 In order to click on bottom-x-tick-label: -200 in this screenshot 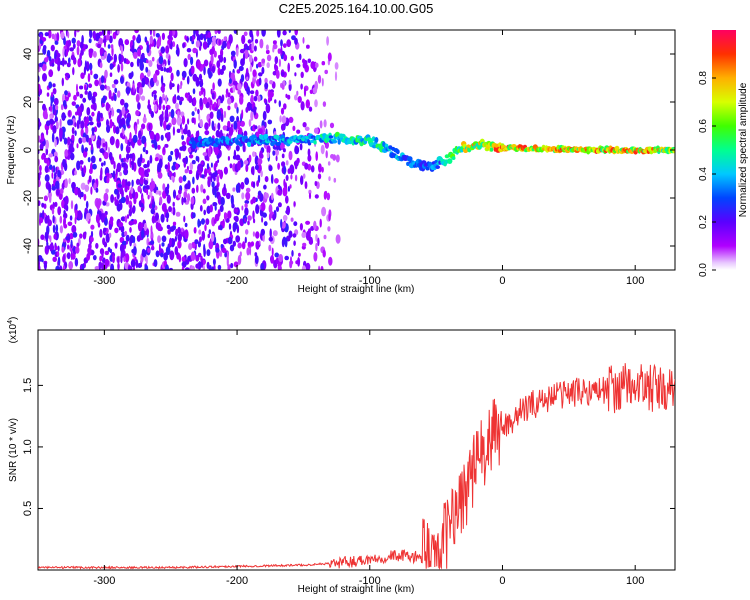, I will do `click(237, 581)`.